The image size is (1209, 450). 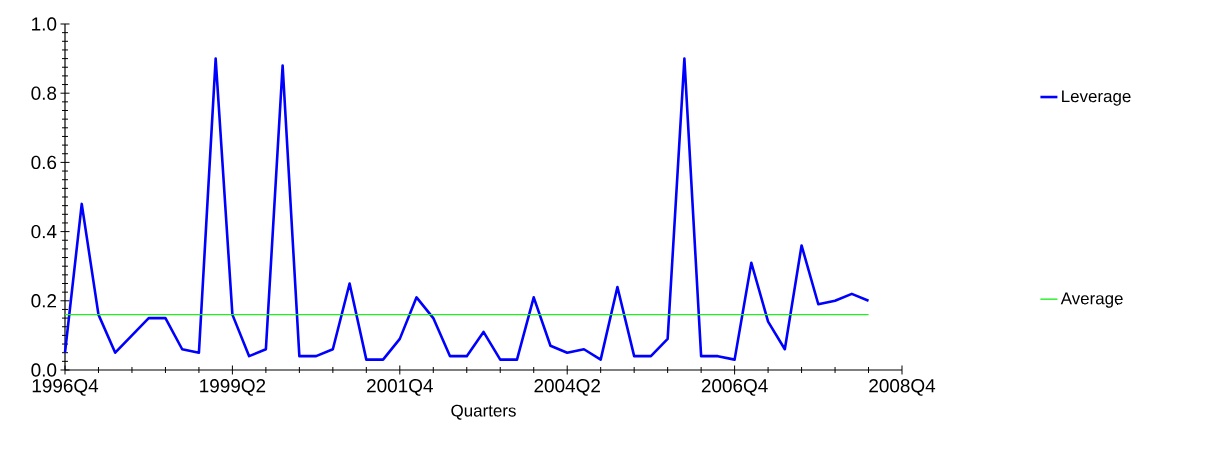 What do you see at coordinates (1096, 98) in the screenshot?
I see `legend-label: Leverage` at bounding box center [1096, 98].